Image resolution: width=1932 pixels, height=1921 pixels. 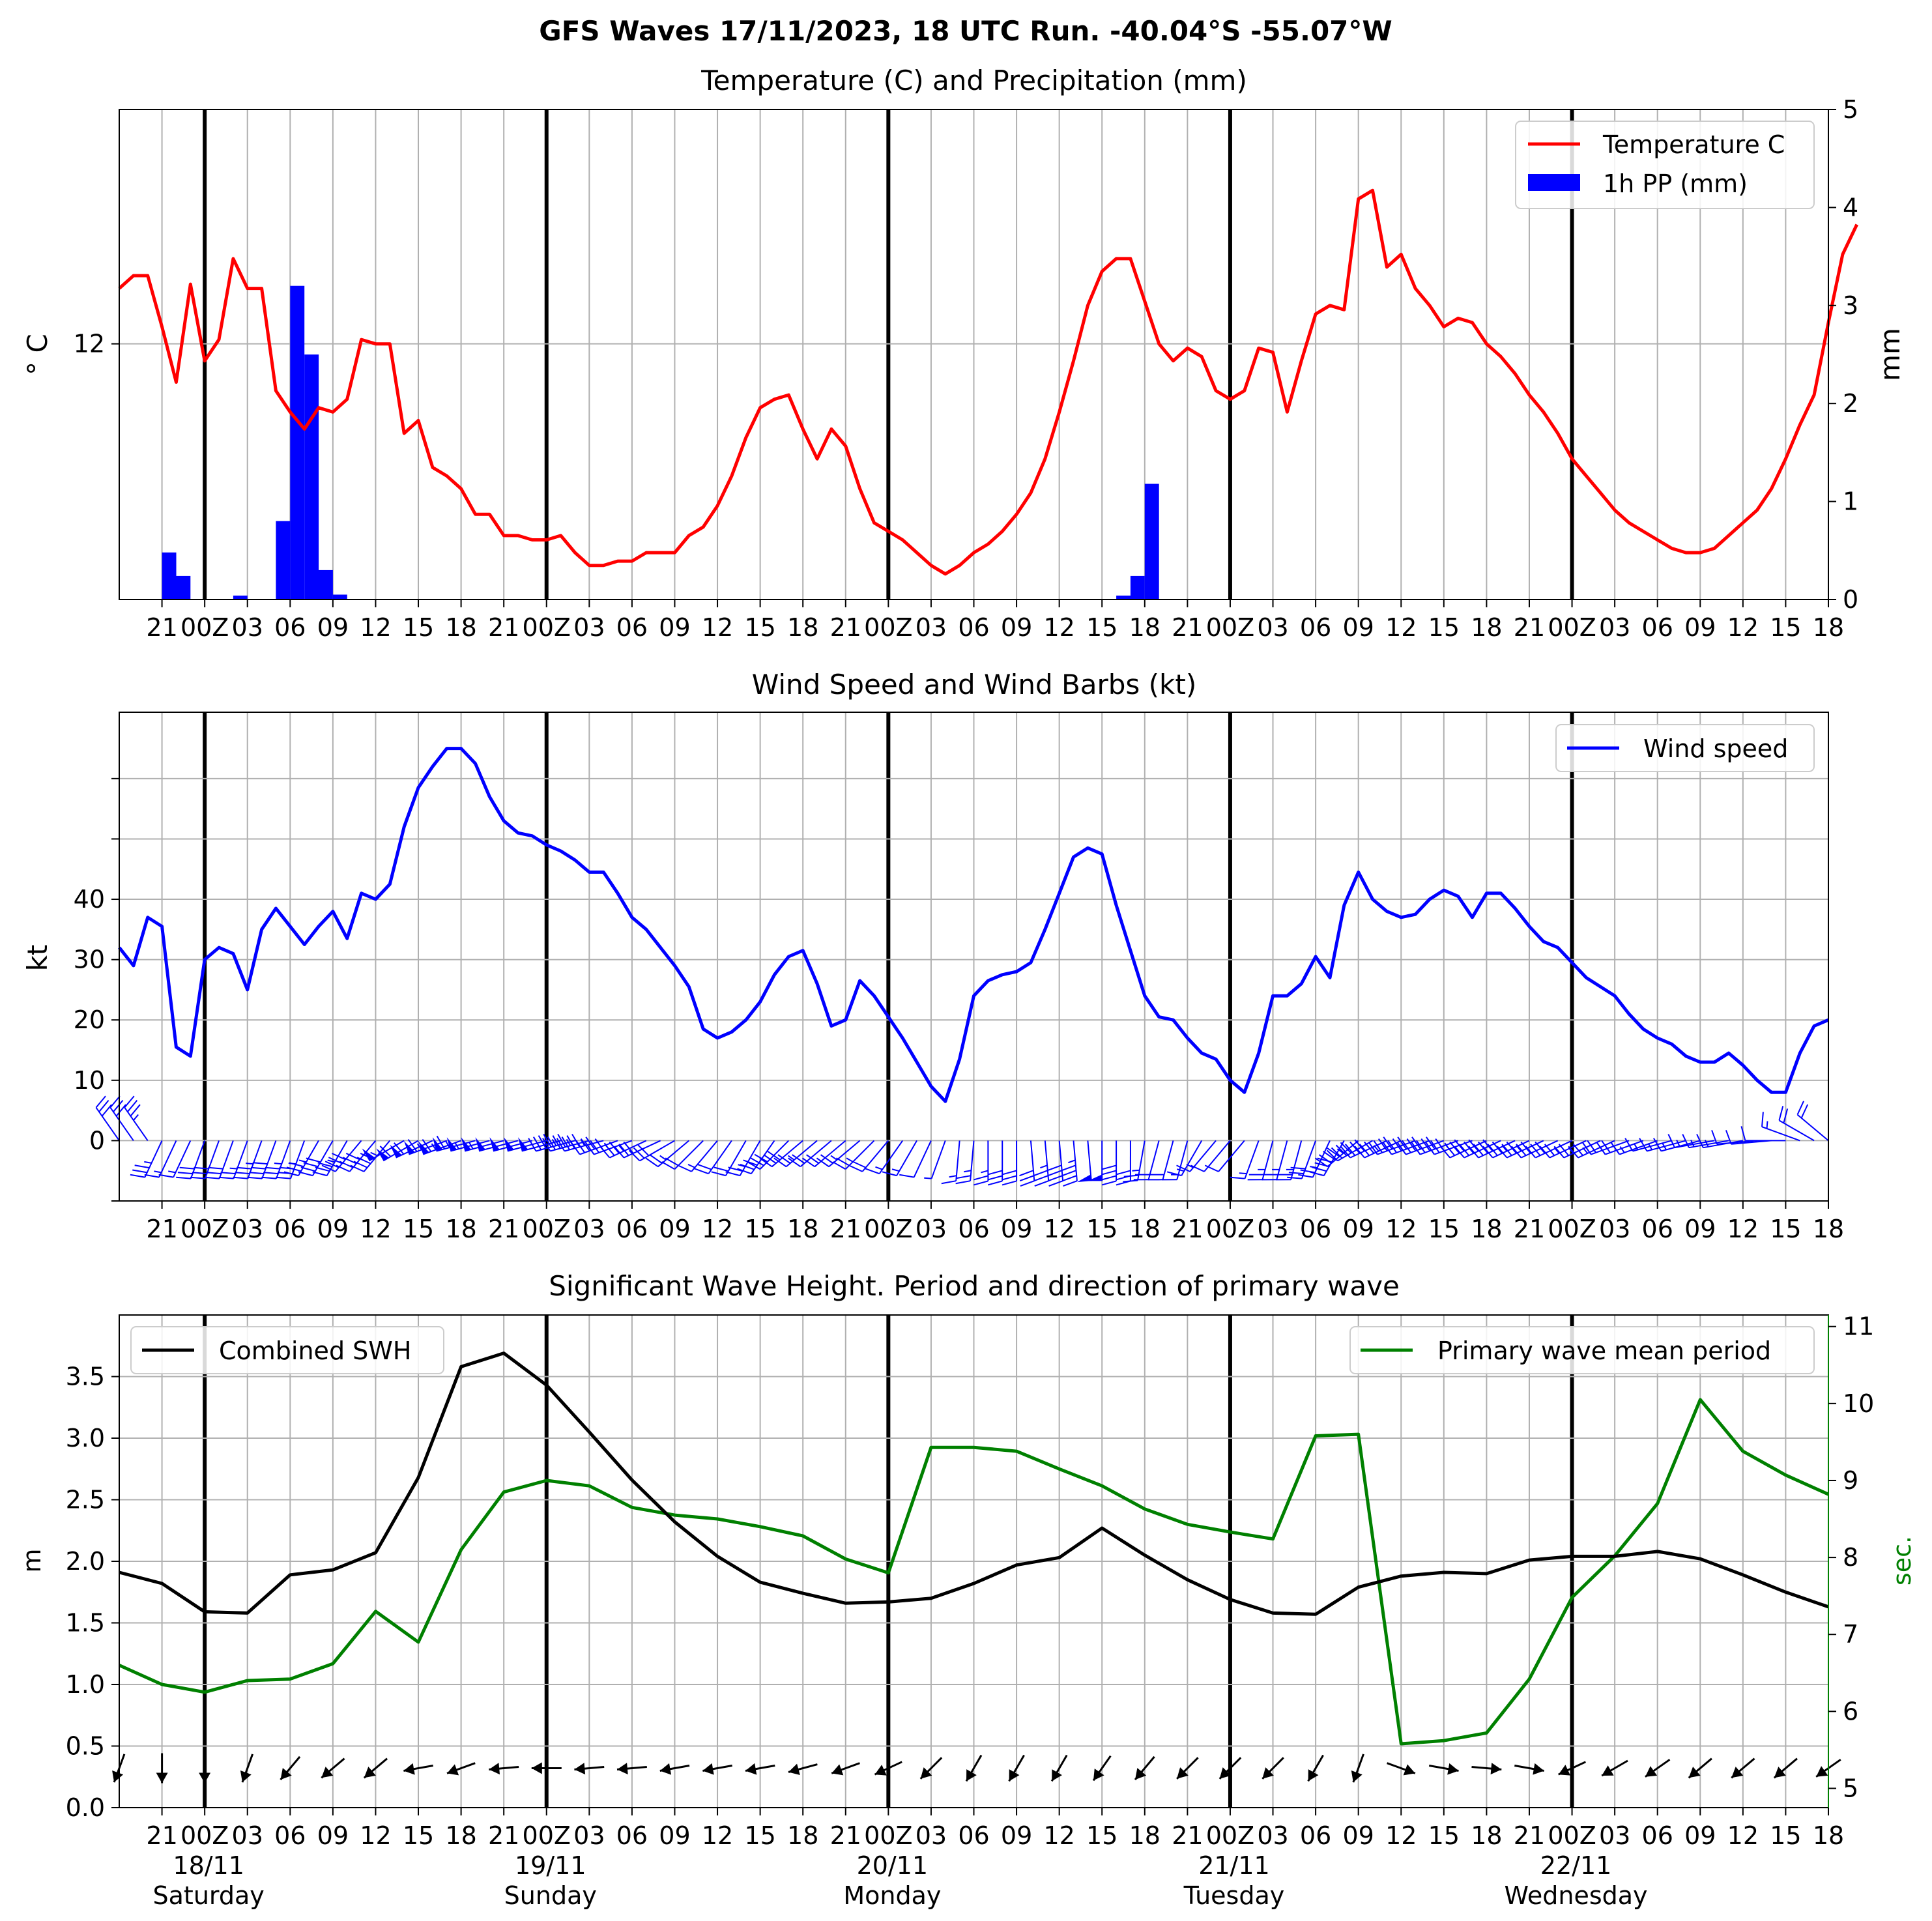 I want to click on temperature-panel-title: Temperature (C) and Precipitation (mm), so click(x=973, y=80).